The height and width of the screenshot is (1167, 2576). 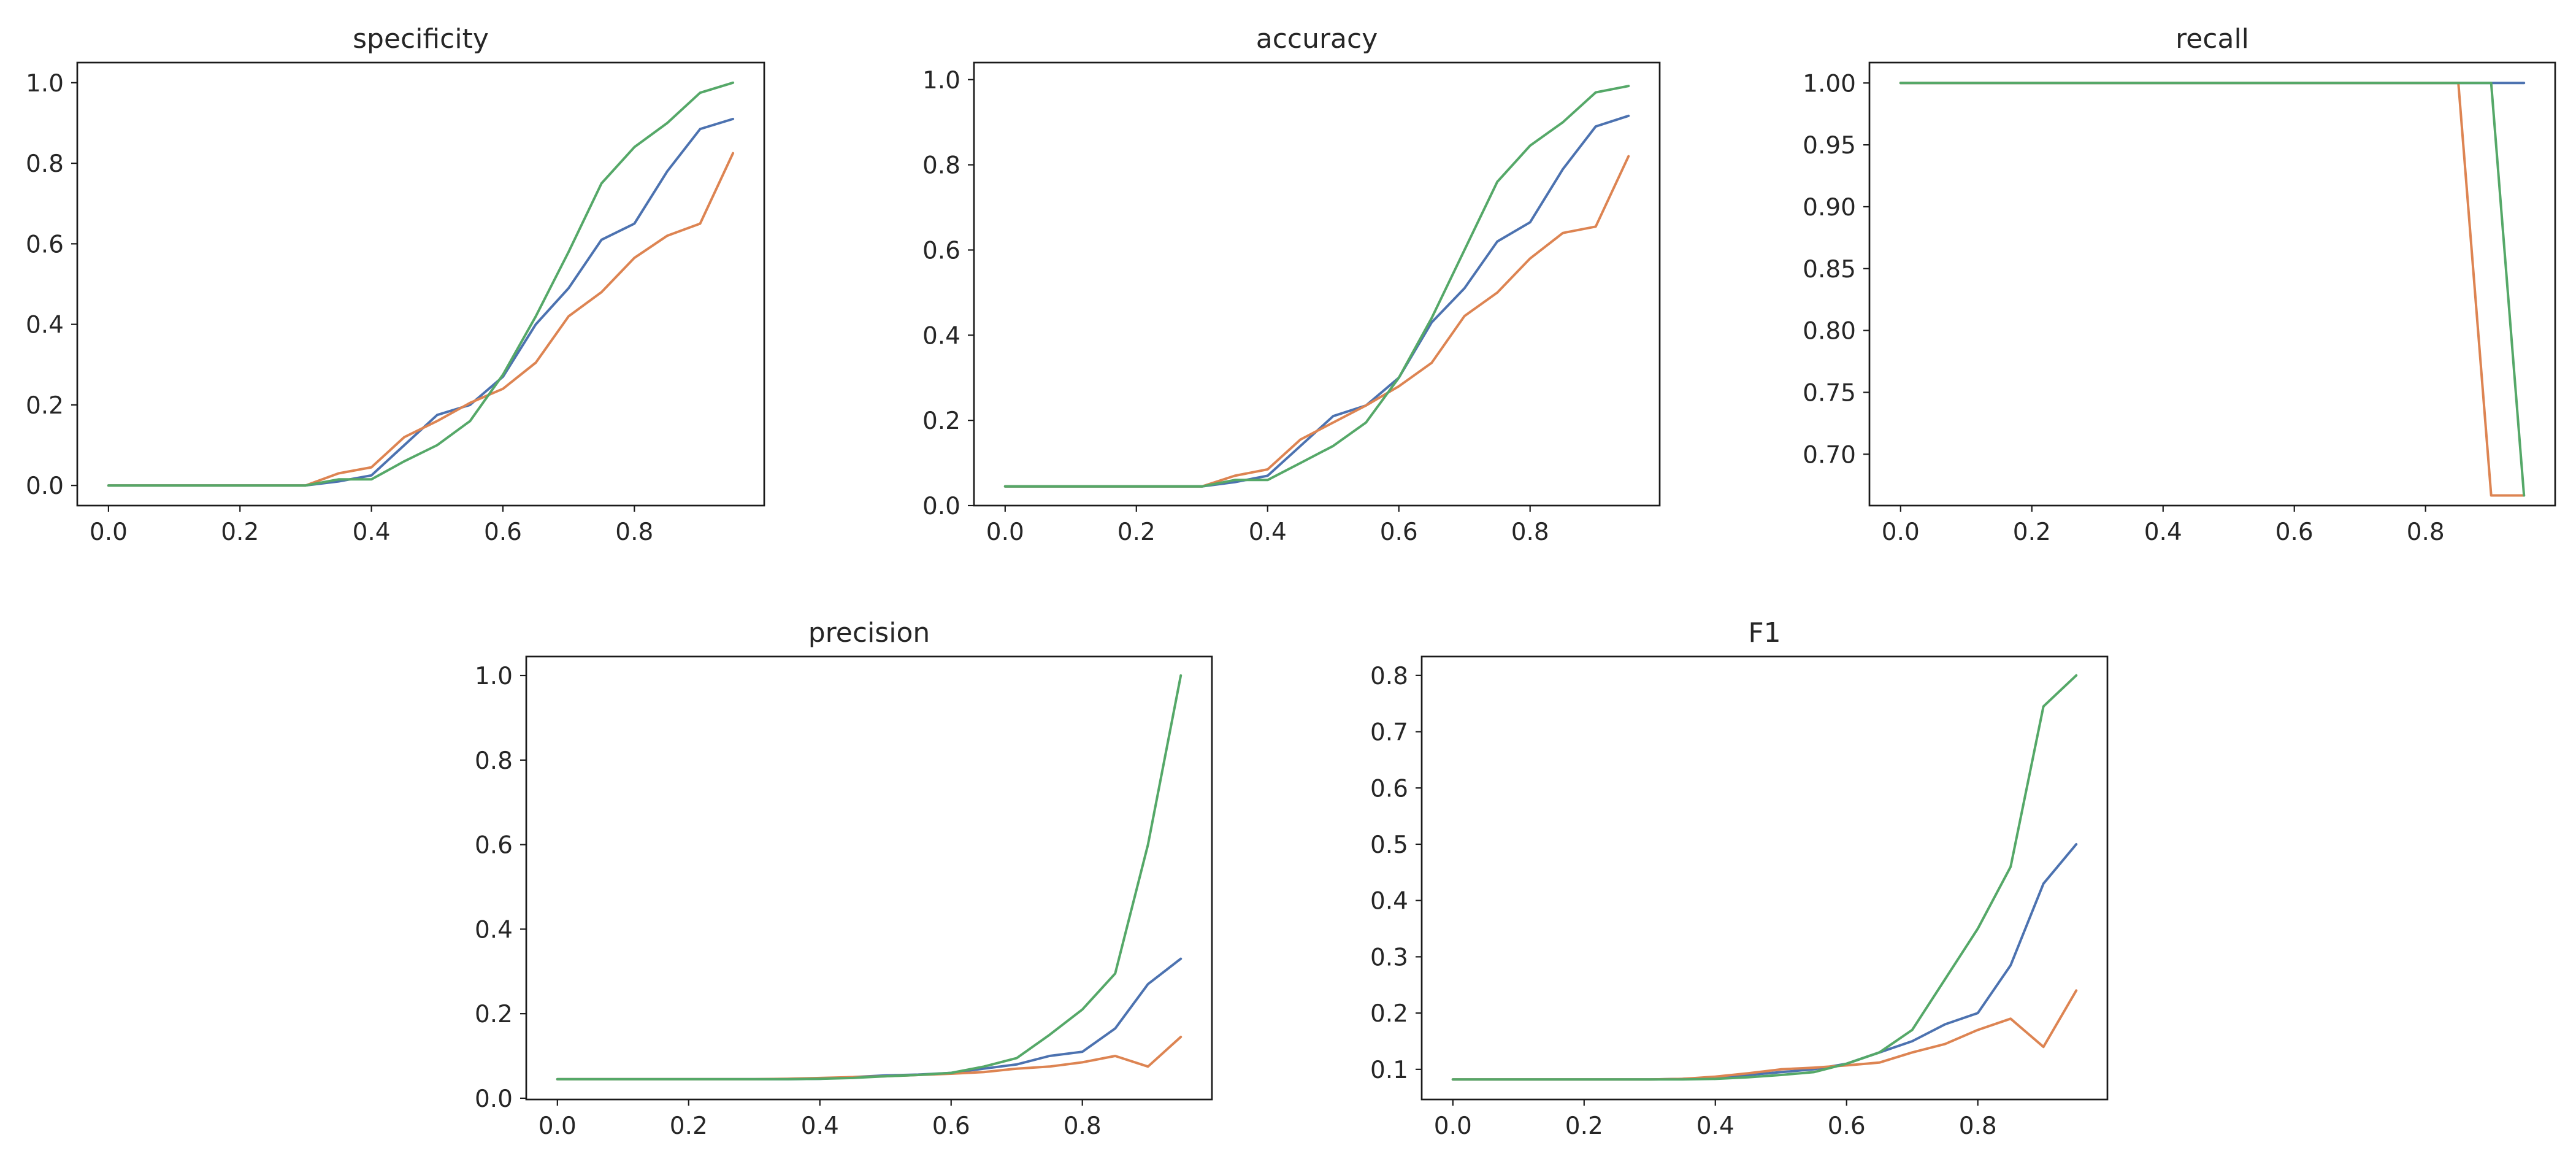 What do you see at coordinates (1389, 957) in the screenshot?
I see `y-tick-label: 0.3` at bounding box center [1389, 957].